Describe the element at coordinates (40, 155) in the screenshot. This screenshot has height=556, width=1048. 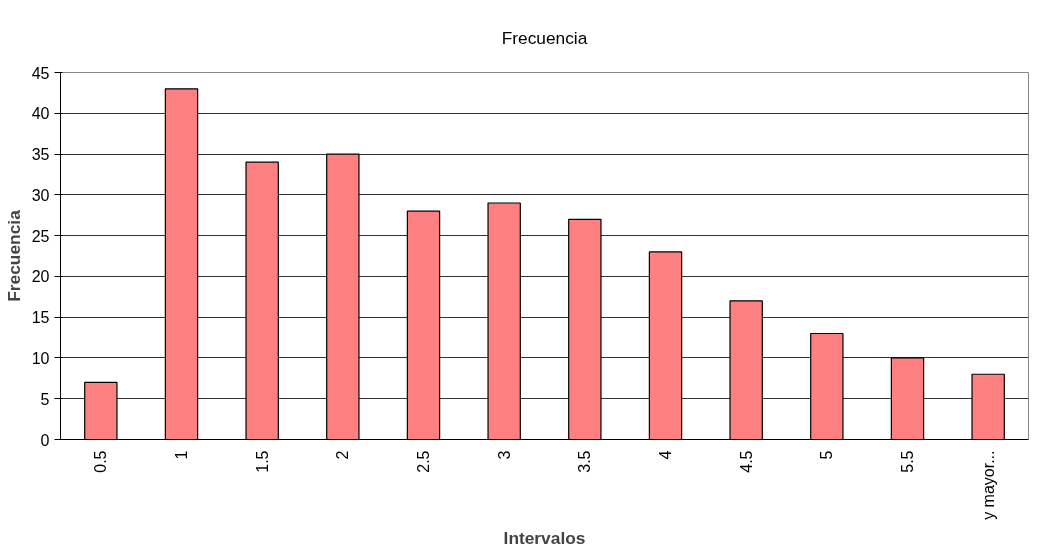
I see `y-tick-label: 35` at that location.